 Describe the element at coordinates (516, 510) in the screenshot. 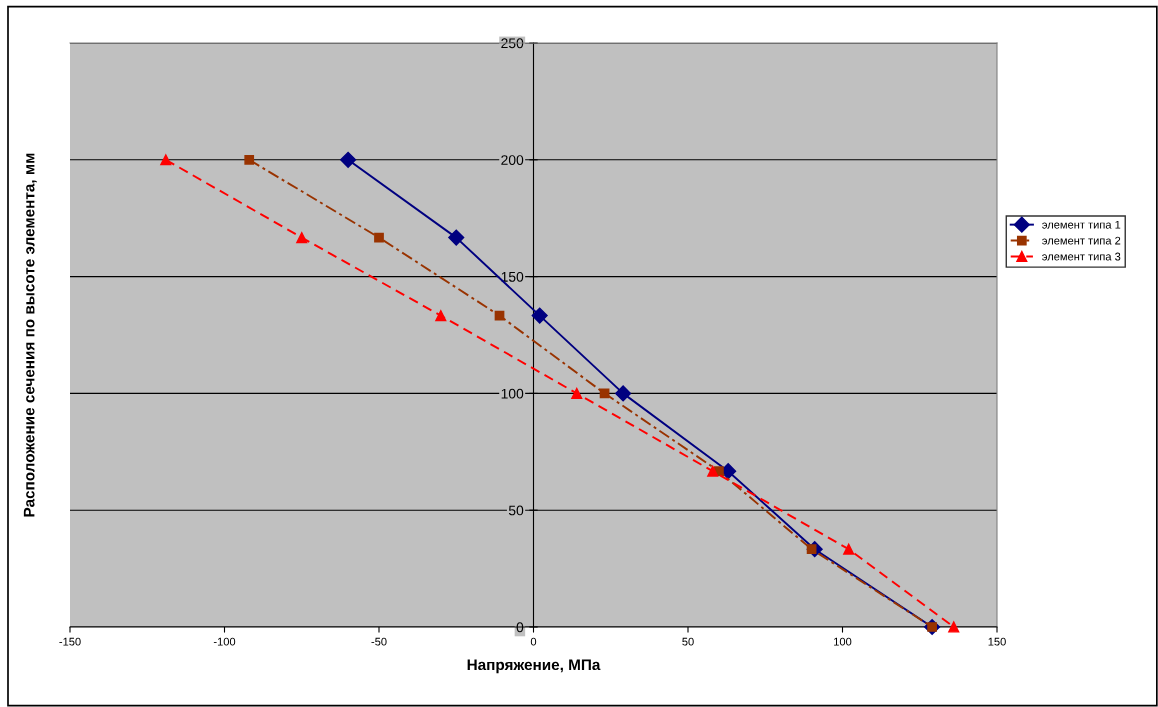

I see `y-tick-label: 50` at that location.